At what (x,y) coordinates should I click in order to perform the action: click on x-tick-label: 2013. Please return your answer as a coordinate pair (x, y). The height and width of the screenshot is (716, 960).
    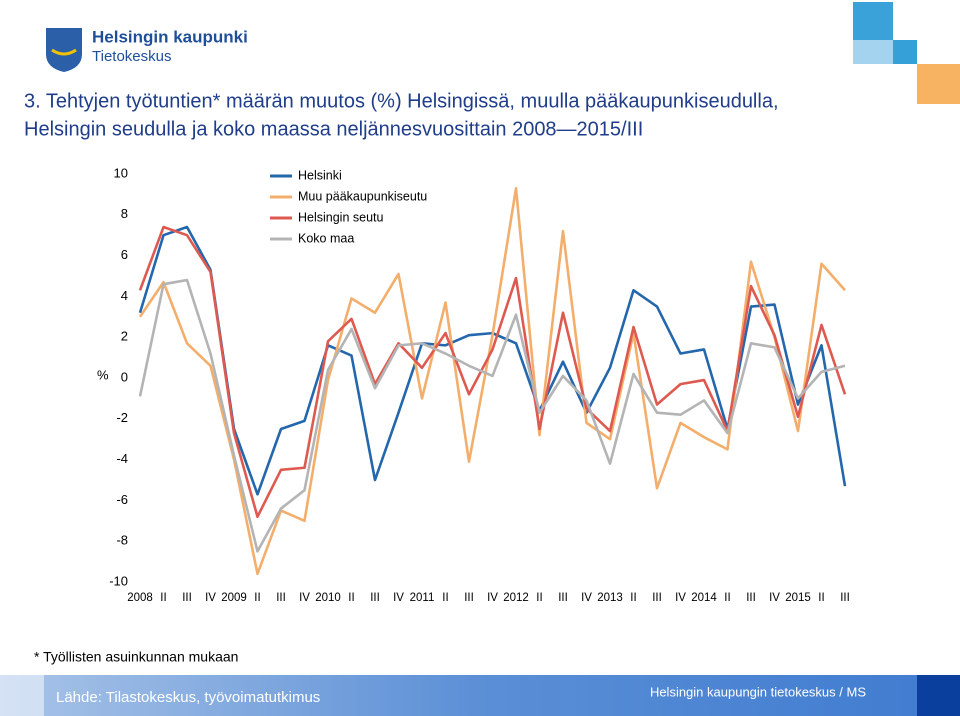
    Looking at the image, I should click on (610, 598).